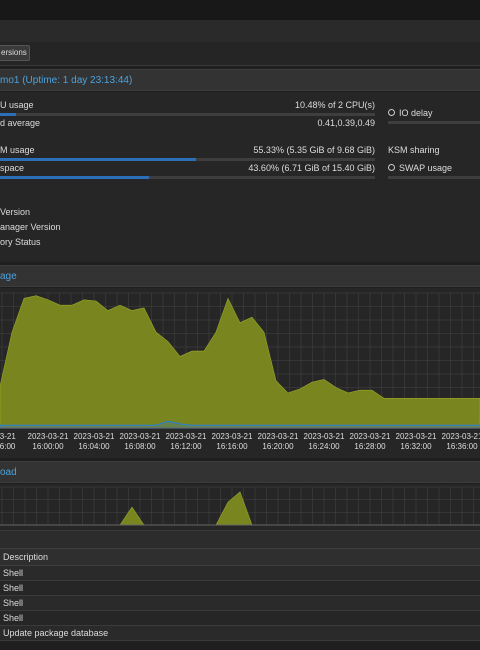 Image resolution: width=480 pixels, height=650 pixels. Describe the element at coordinates (240, 80) in the screenshot. I see `panel-header: mo1 (Uptime: 1 day 23:13:44)` at that location.